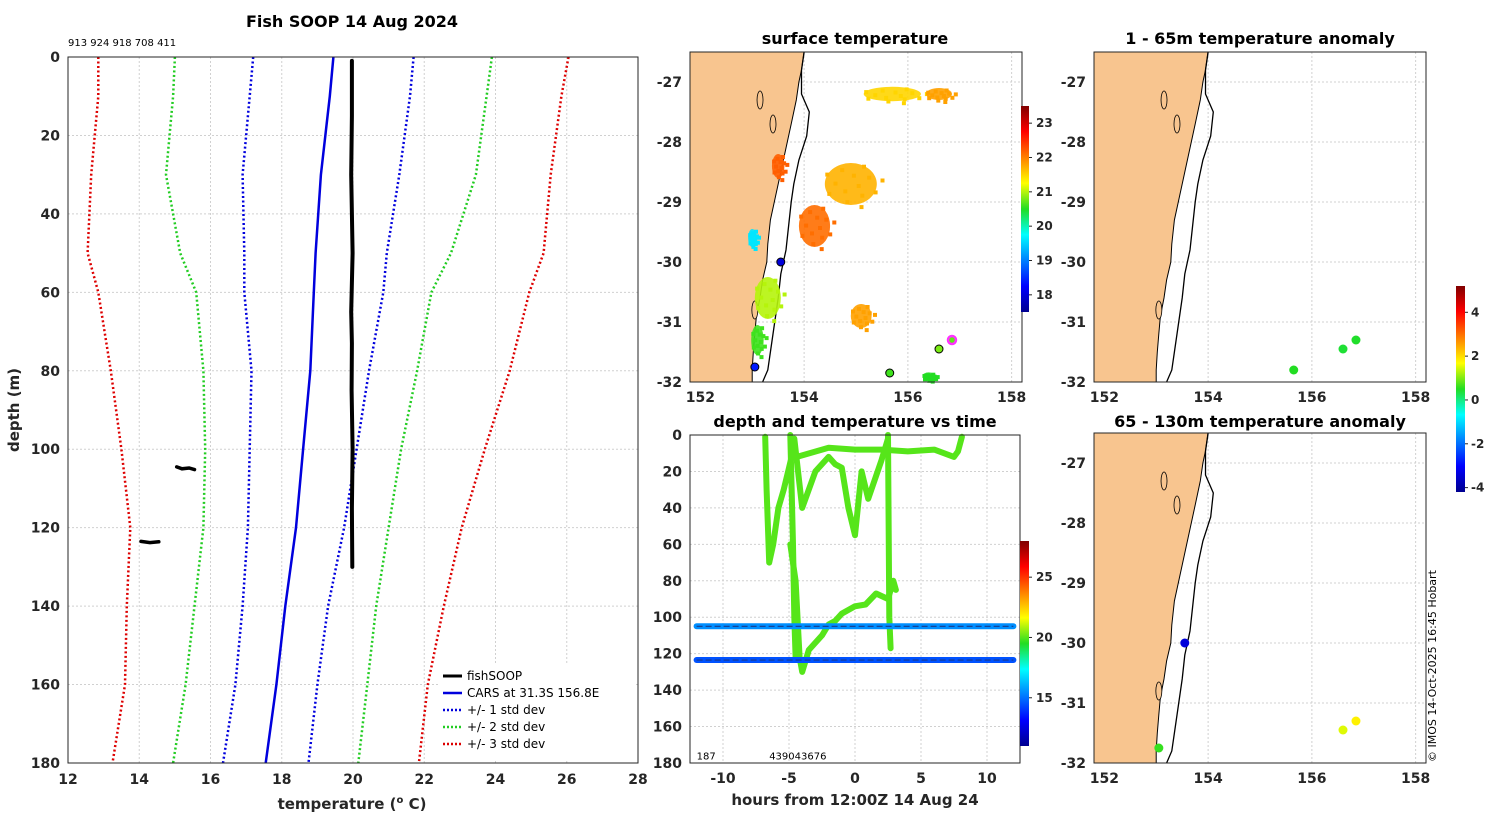  What do you see at coordinates (361, 410) in the screenshot?
I see `std1-upper-line` at bounding box center [361, 410].